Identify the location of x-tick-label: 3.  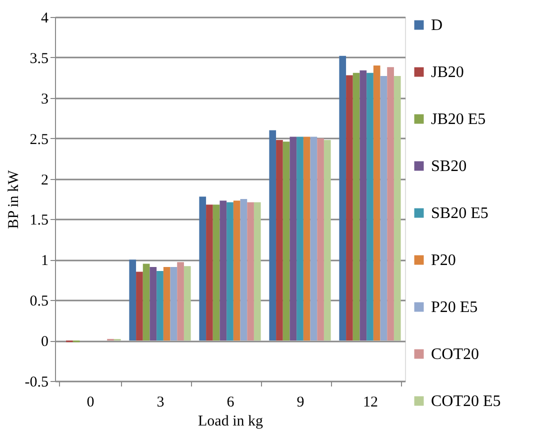
(160, 402).